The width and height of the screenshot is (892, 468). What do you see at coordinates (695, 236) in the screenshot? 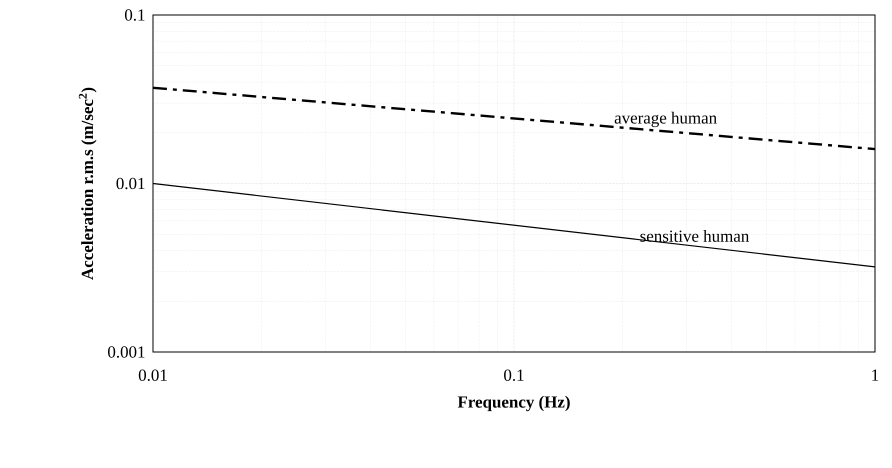
I see `series-label: sensitive human` at bounding box center [695, 236].